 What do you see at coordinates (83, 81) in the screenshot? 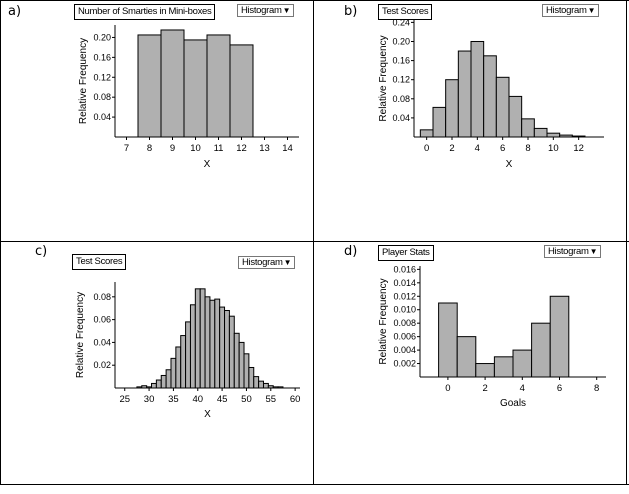
I see `chart-a-y-axis-label: Relative Frequency` at bounding box center [83, 81].